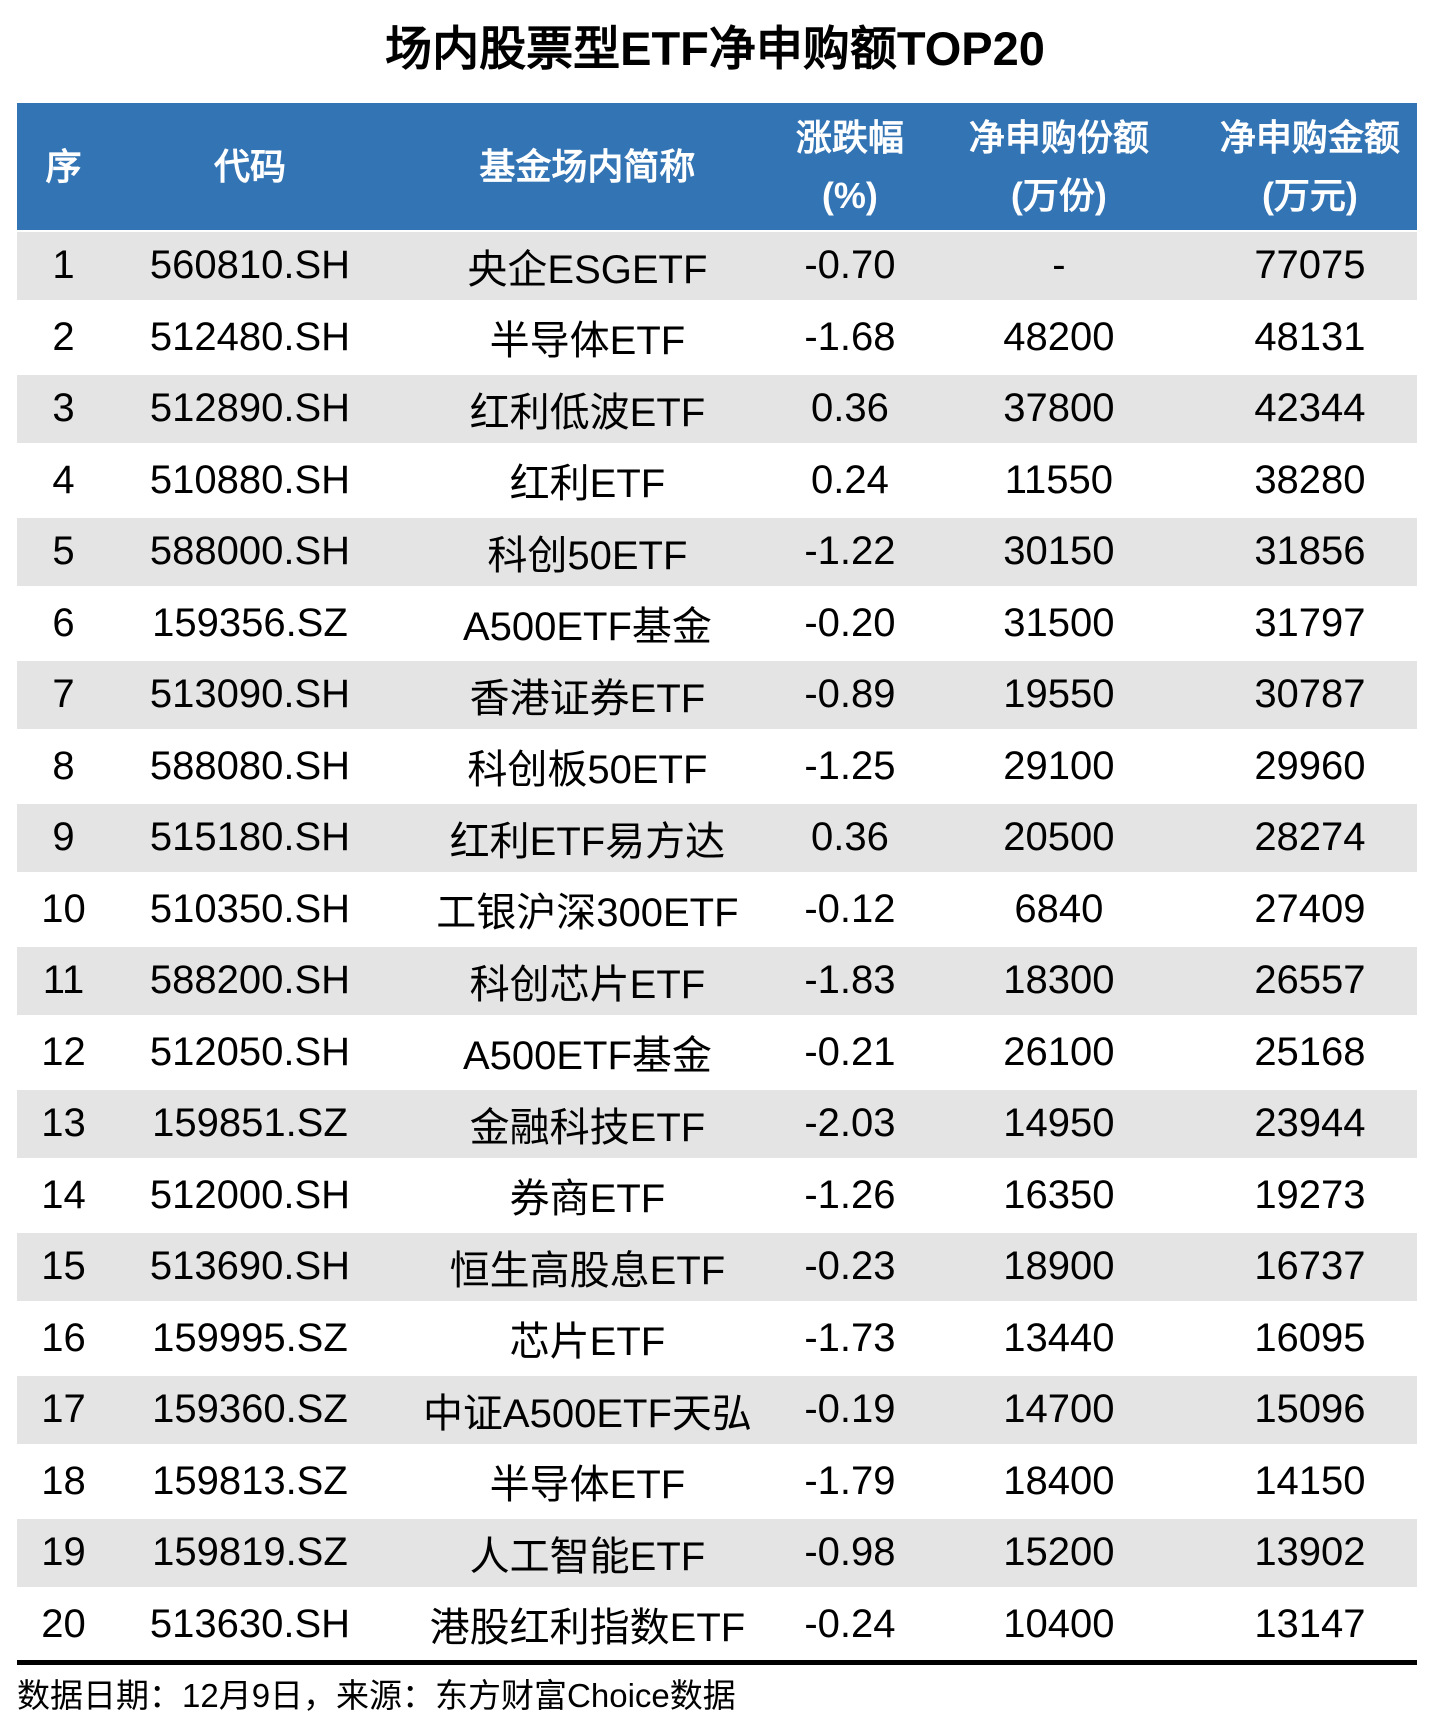  I want to click on table-cell: 15096, so click(1310, 1409).